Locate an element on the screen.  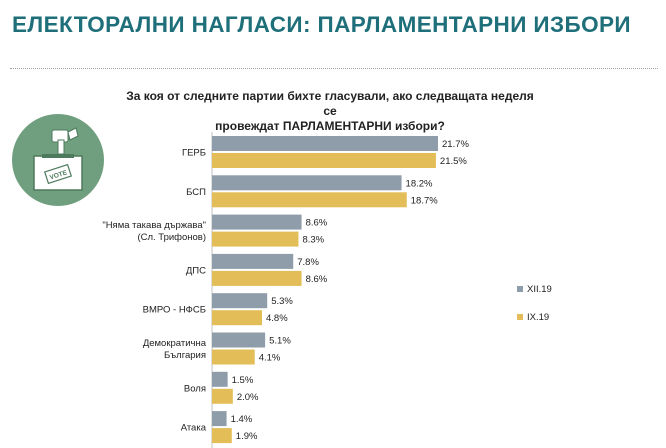
data-label: 2.0% is located at coordinates (248, 397).